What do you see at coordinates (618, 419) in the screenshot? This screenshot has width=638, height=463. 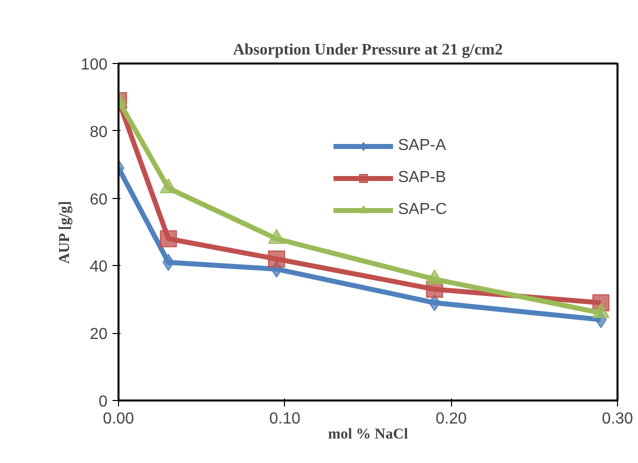 I see `x-tick-label: 0.30` at bounding box center [618, 419].